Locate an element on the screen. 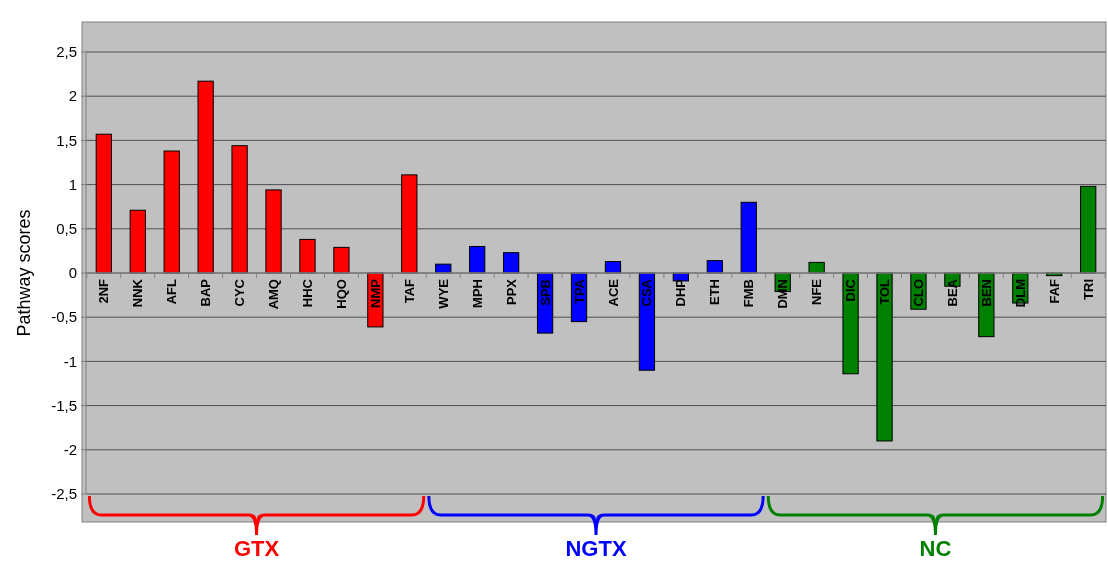  x-tick-label: CYC is located at coordinates (240, 292).